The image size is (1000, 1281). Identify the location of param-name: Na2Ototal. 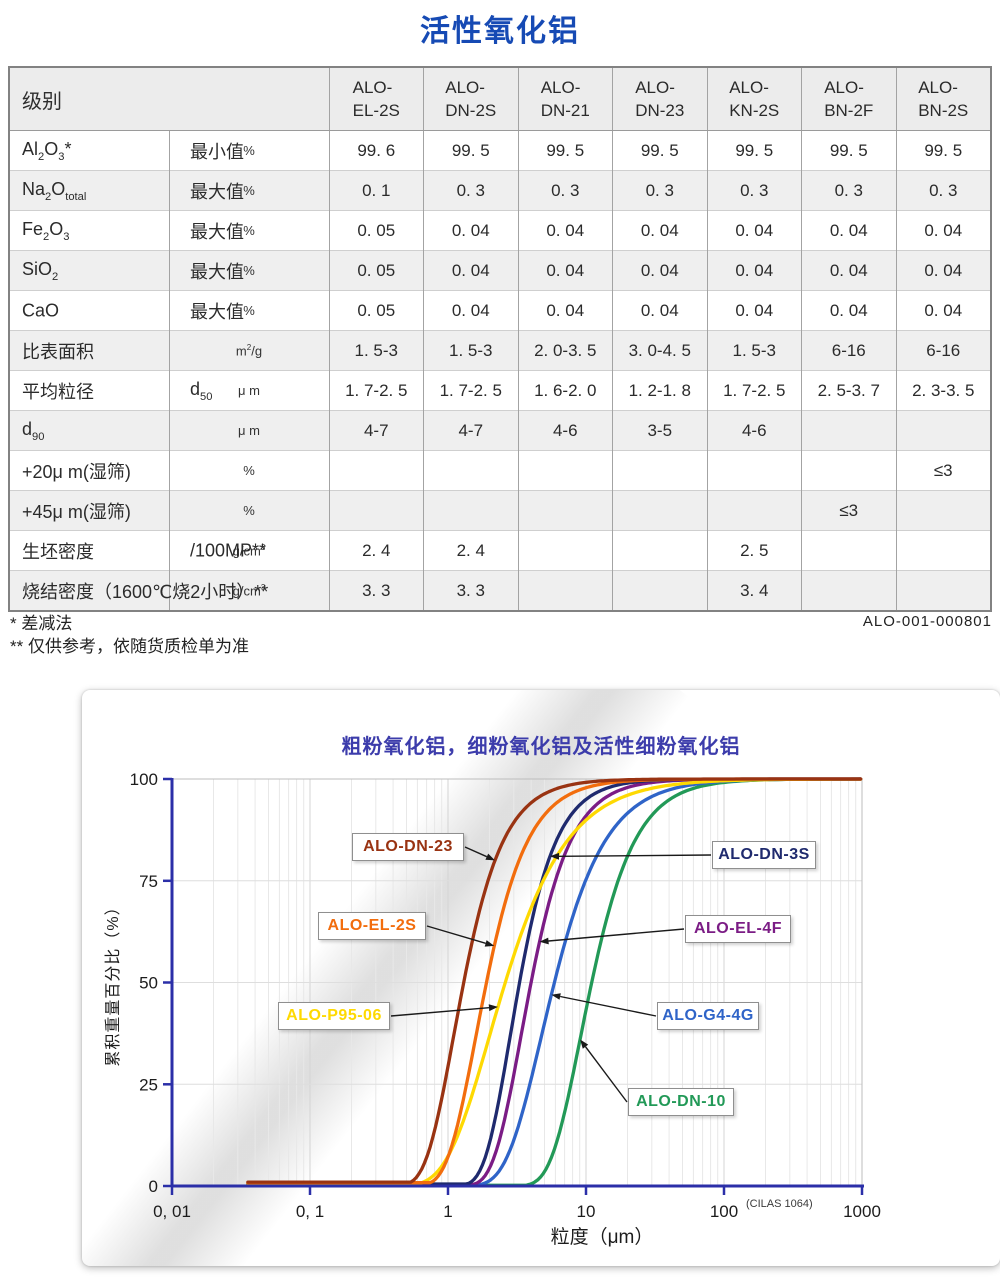
(54, 190).